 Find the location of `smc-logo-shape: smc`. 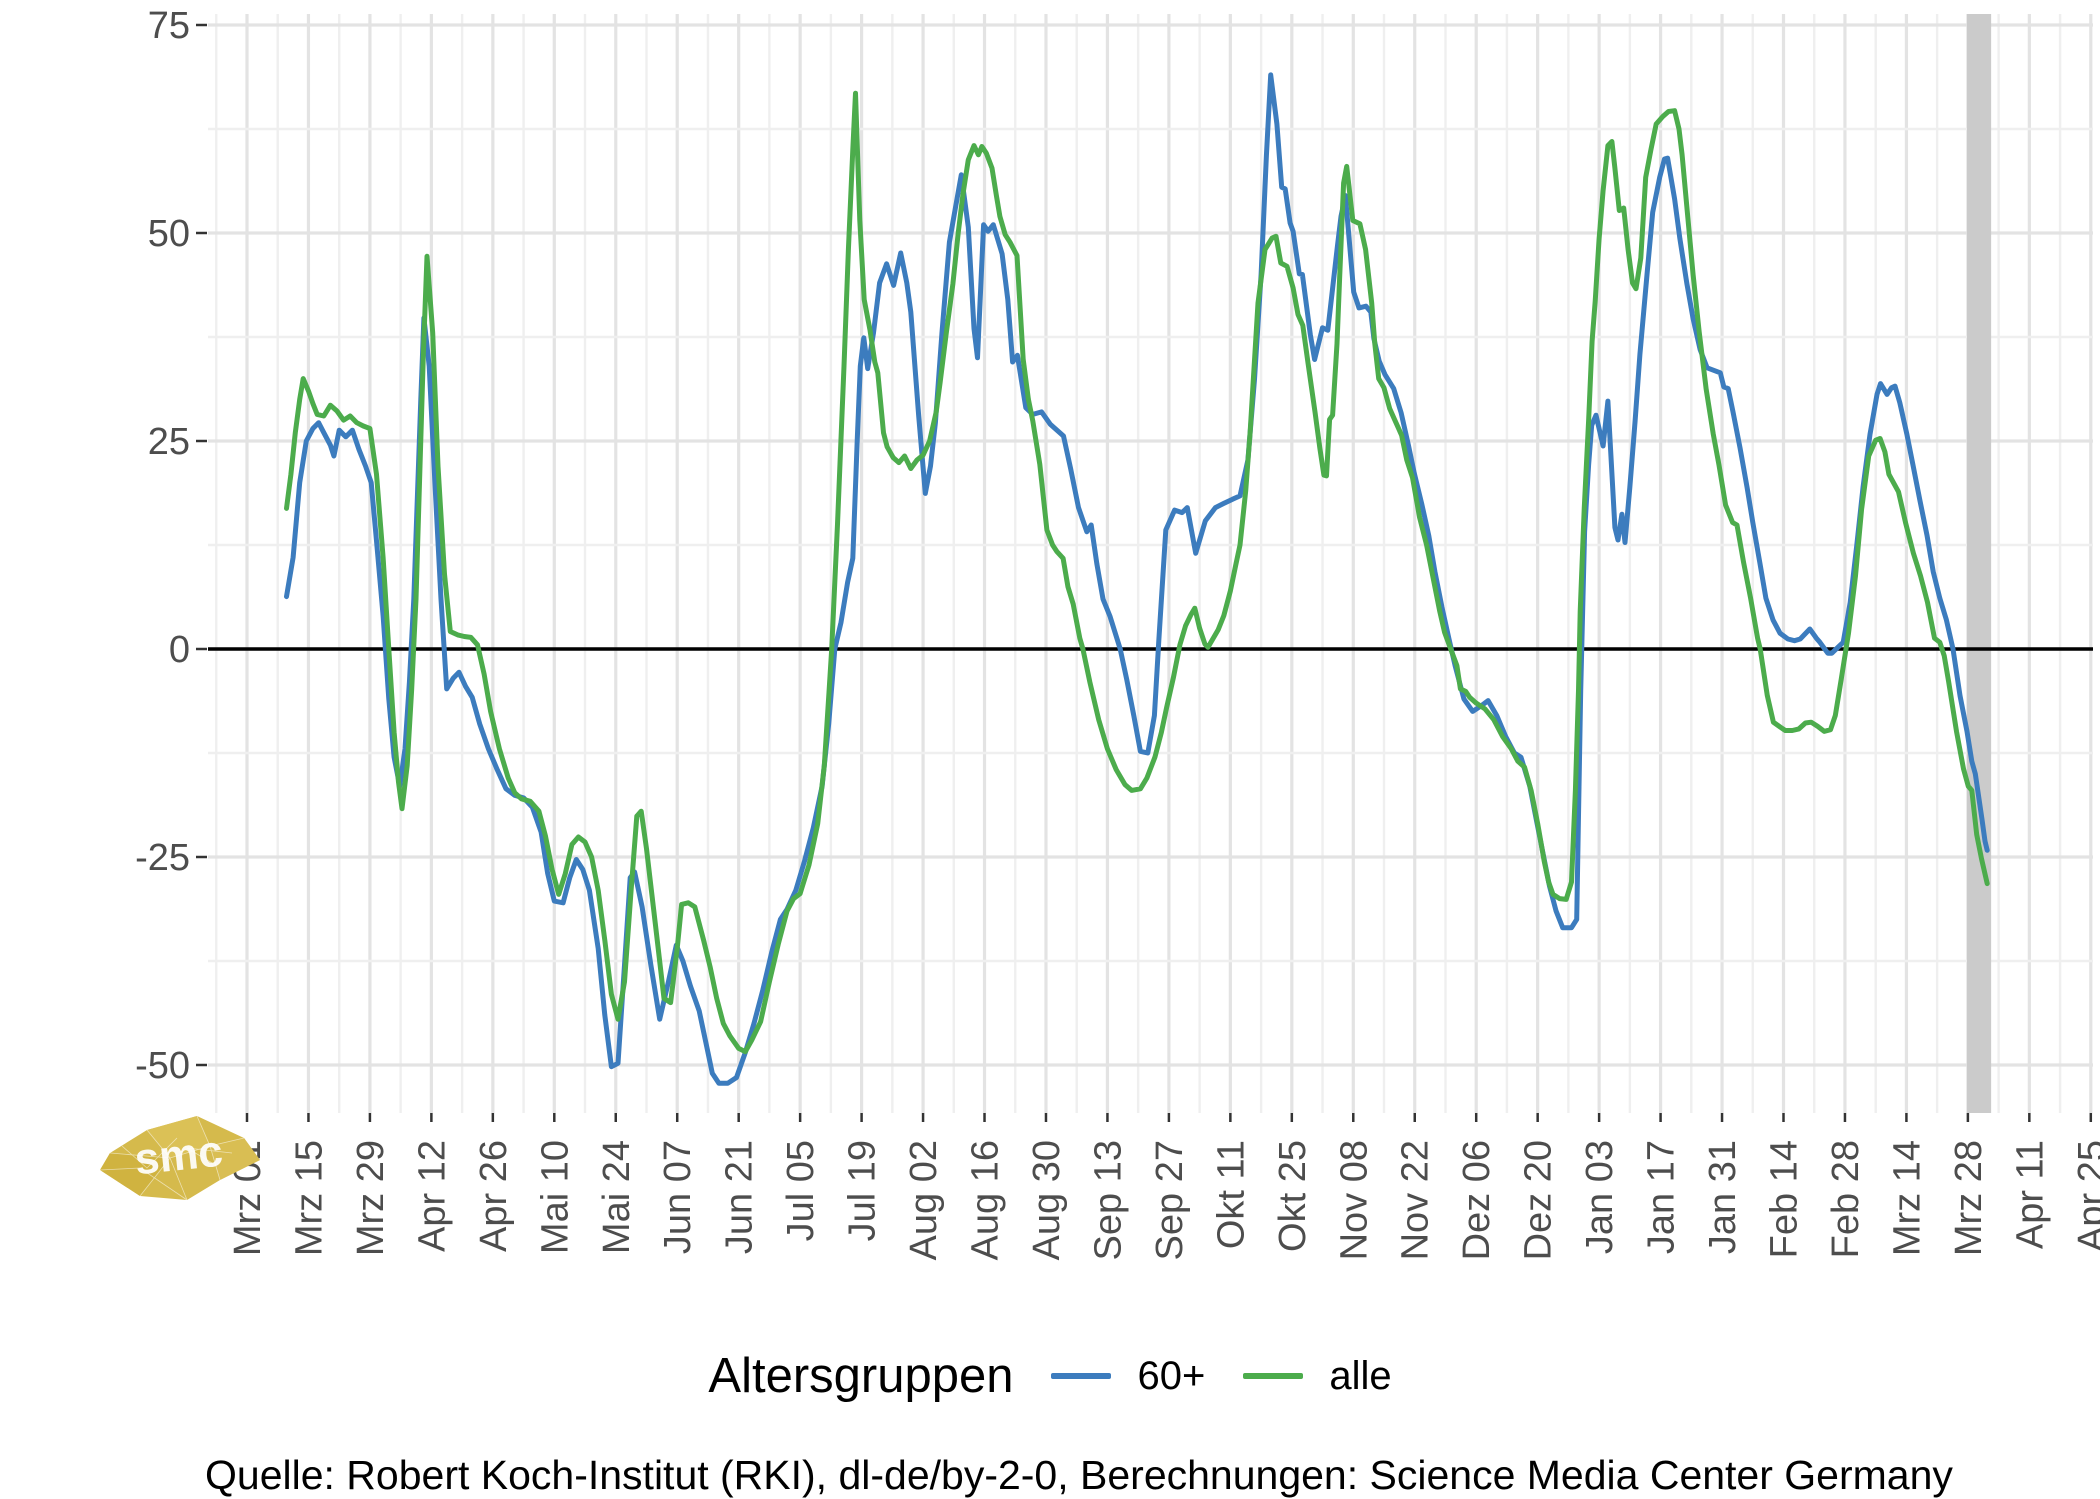

smc-logo-shape: smc is located at coordinates (179, 1158).